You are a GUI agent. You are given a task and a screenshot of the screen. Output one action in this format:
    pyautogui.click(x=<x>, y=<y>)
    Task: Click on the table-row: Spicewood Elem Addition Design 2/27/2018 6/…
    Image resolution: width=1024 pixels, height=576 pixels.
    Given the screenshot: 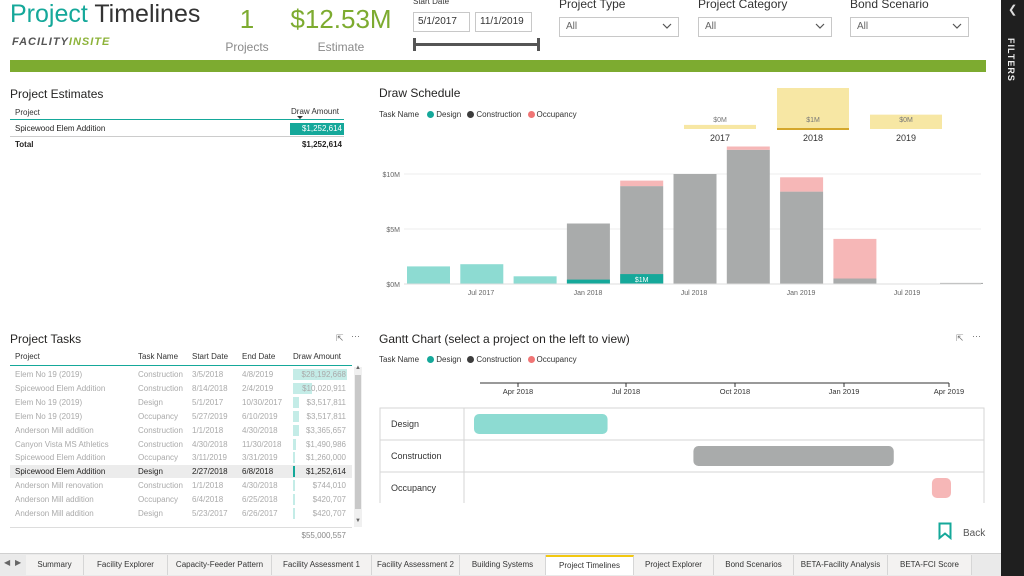 What is the action you would take?
    pyautogui.click(x=181, y=472)
    